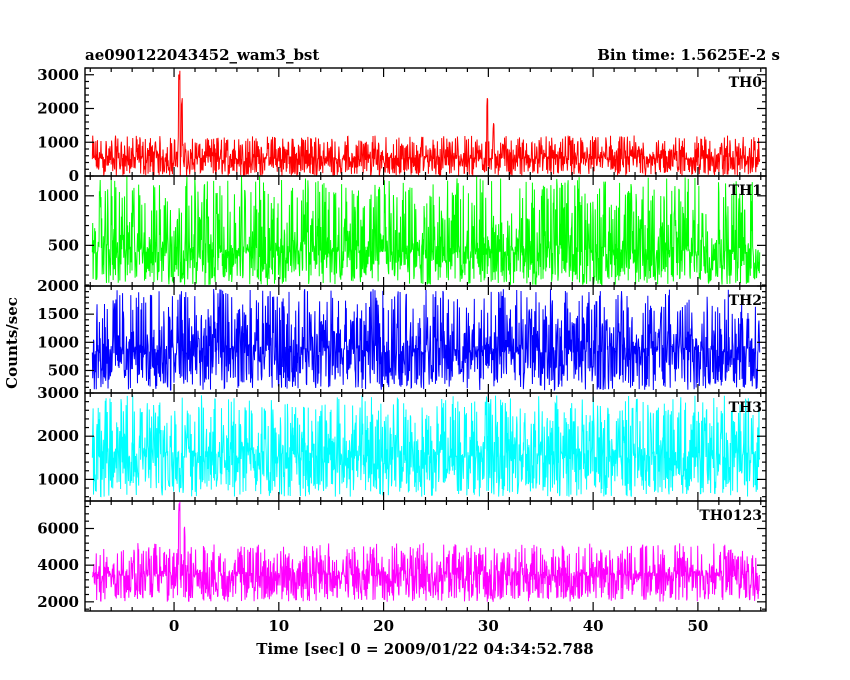 The height and width of the screenshot is (680, 850). What do you see at coordinates (593, 626) in the screenshot?
I see `x-tick-label: 40` at bounding box center [593, 626].